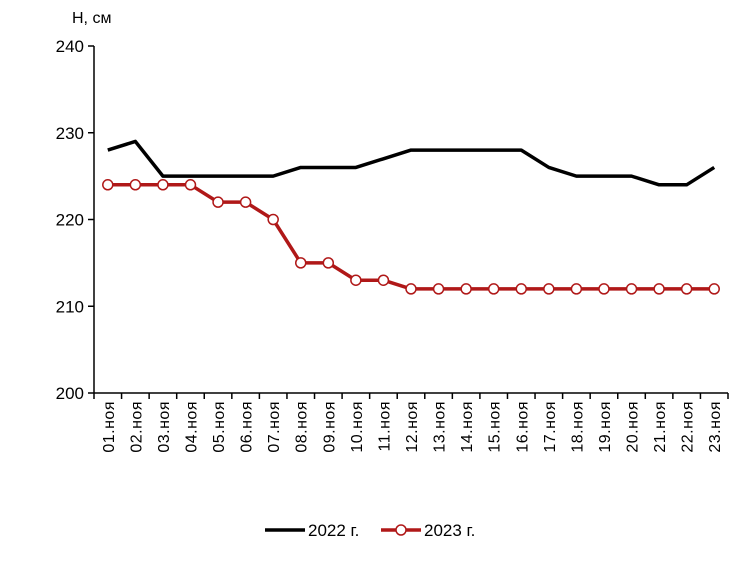 This screenshot has height=562, width=747. I want to click on x-tick-label: 01.ноя, so click(109, 427).